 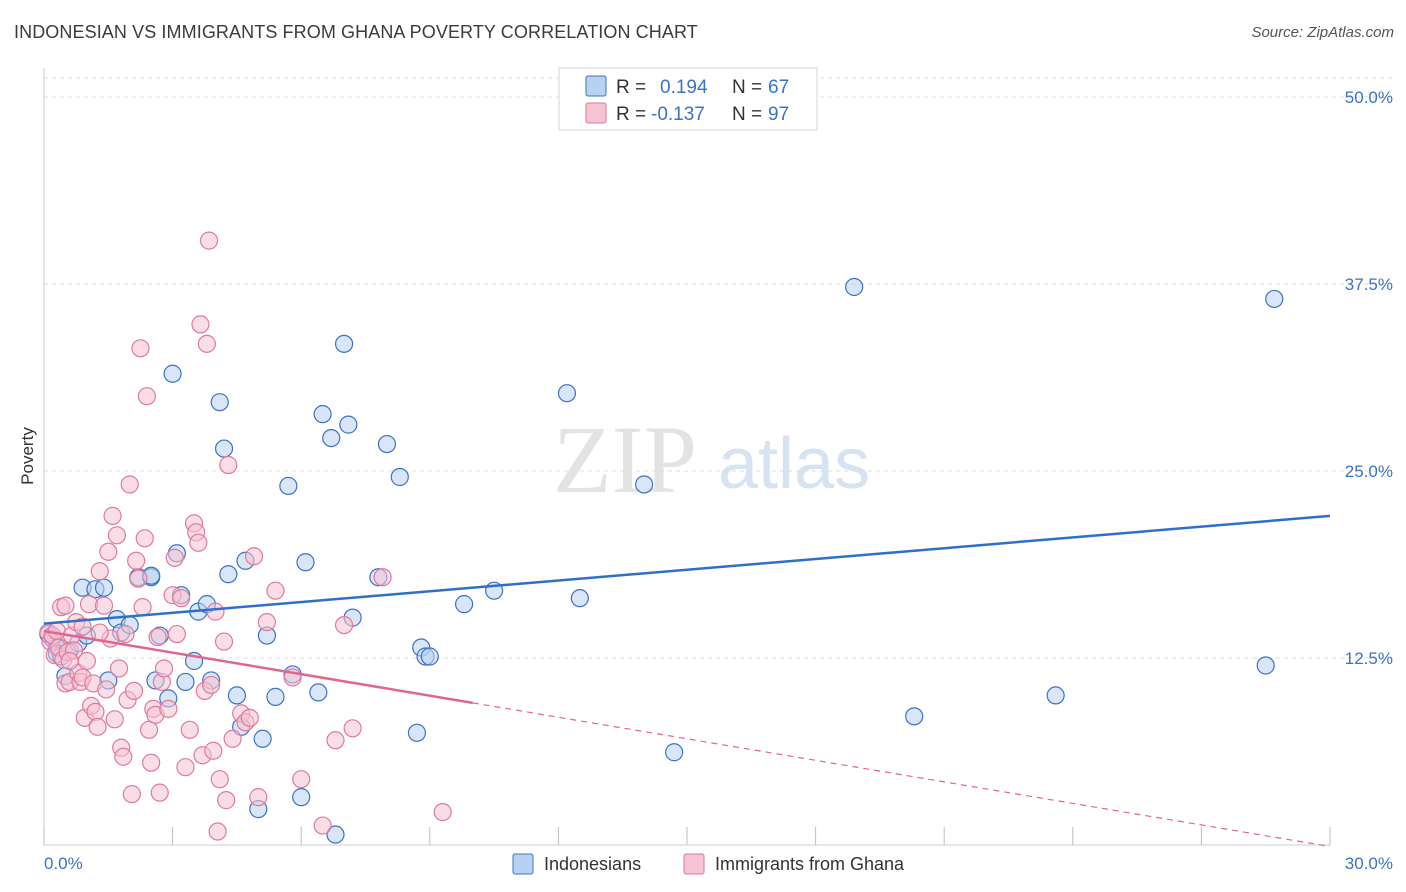 I want to click on watermark-atlas: atlas, so click(x=794, y=464).